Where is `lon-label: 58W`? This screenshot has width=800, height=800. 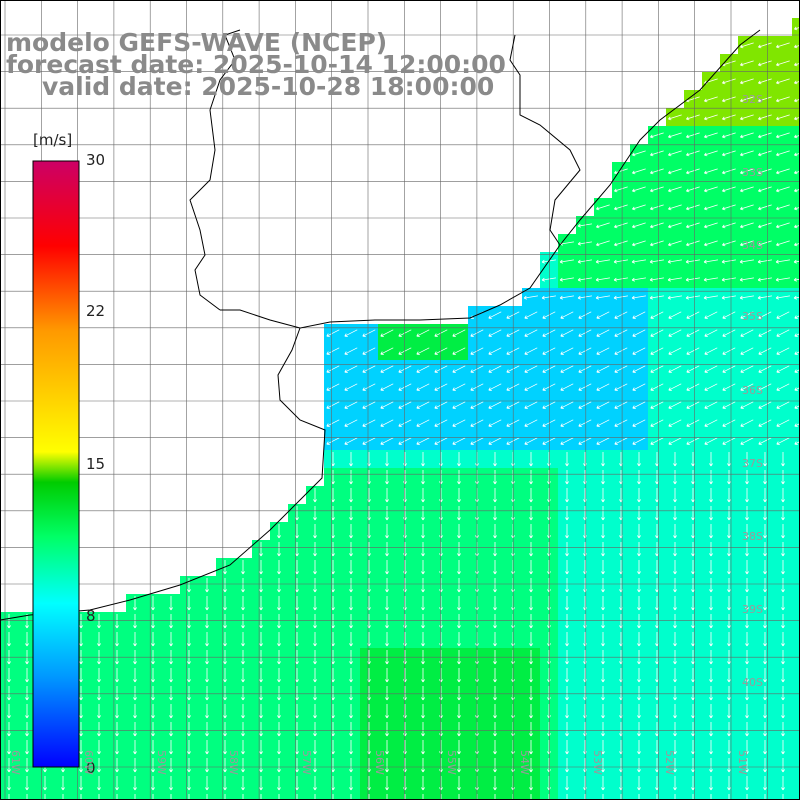 lon-label: 58W is located at coordinates (233, 762).